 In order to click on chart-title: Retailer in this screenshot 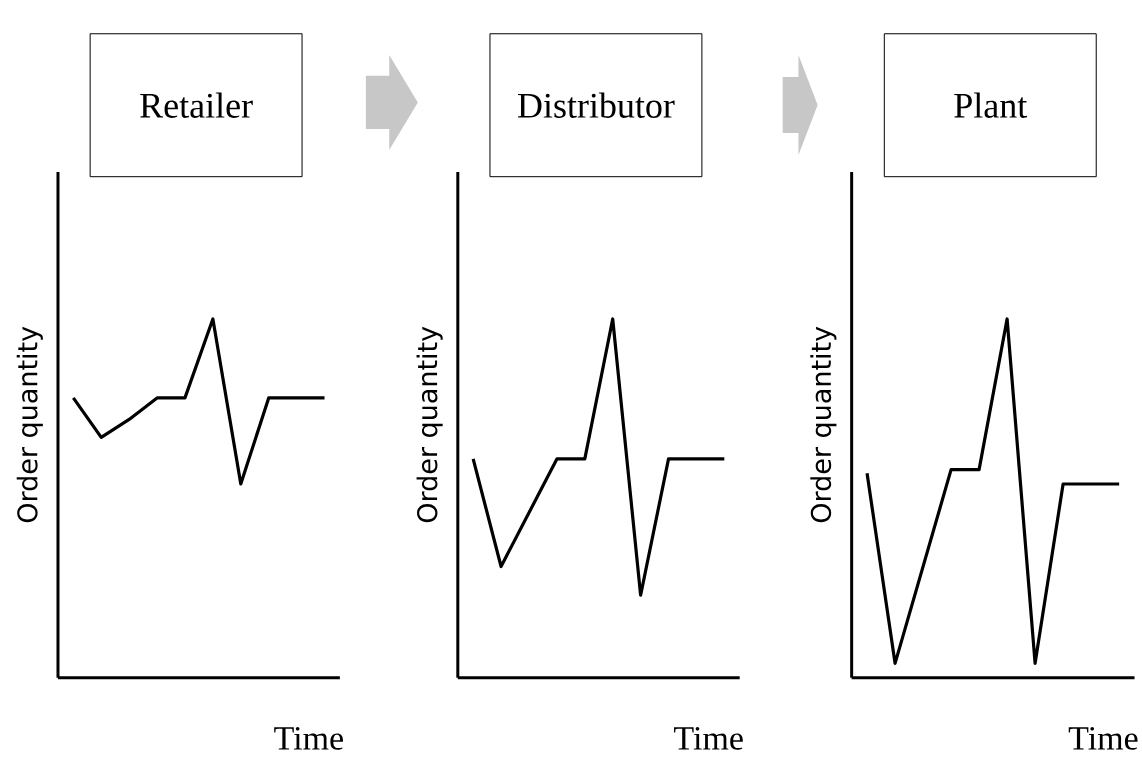, I will do `click(196, 105)`.